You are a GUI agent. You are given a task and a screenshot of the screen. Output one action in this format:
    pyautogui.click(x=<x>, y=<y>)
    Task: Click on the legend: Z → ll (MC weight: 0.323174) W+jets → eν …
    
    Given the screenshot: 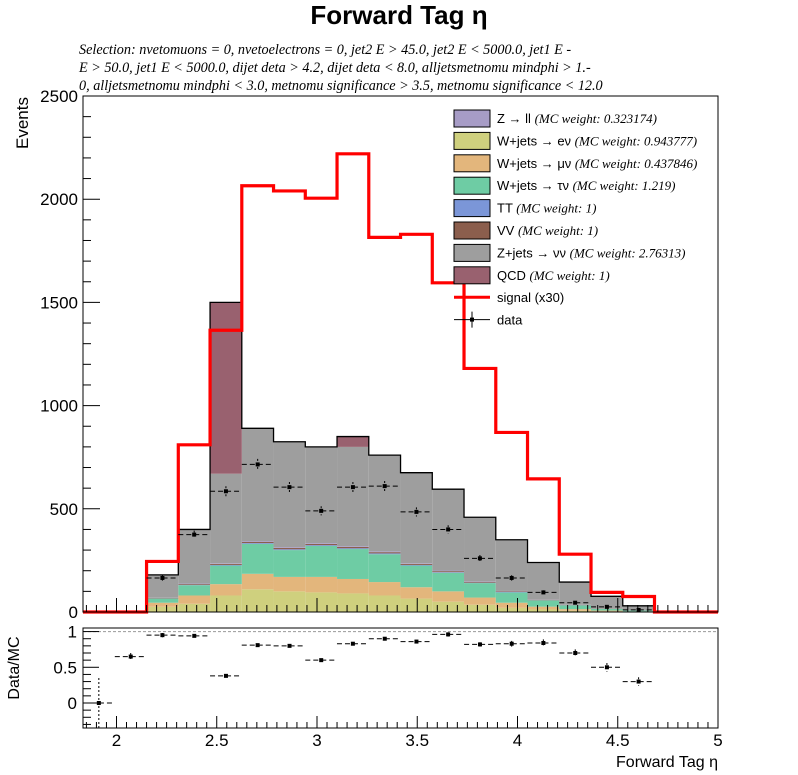 What is the action you would take?
    pyautogui.click(x=575, y=218)
    